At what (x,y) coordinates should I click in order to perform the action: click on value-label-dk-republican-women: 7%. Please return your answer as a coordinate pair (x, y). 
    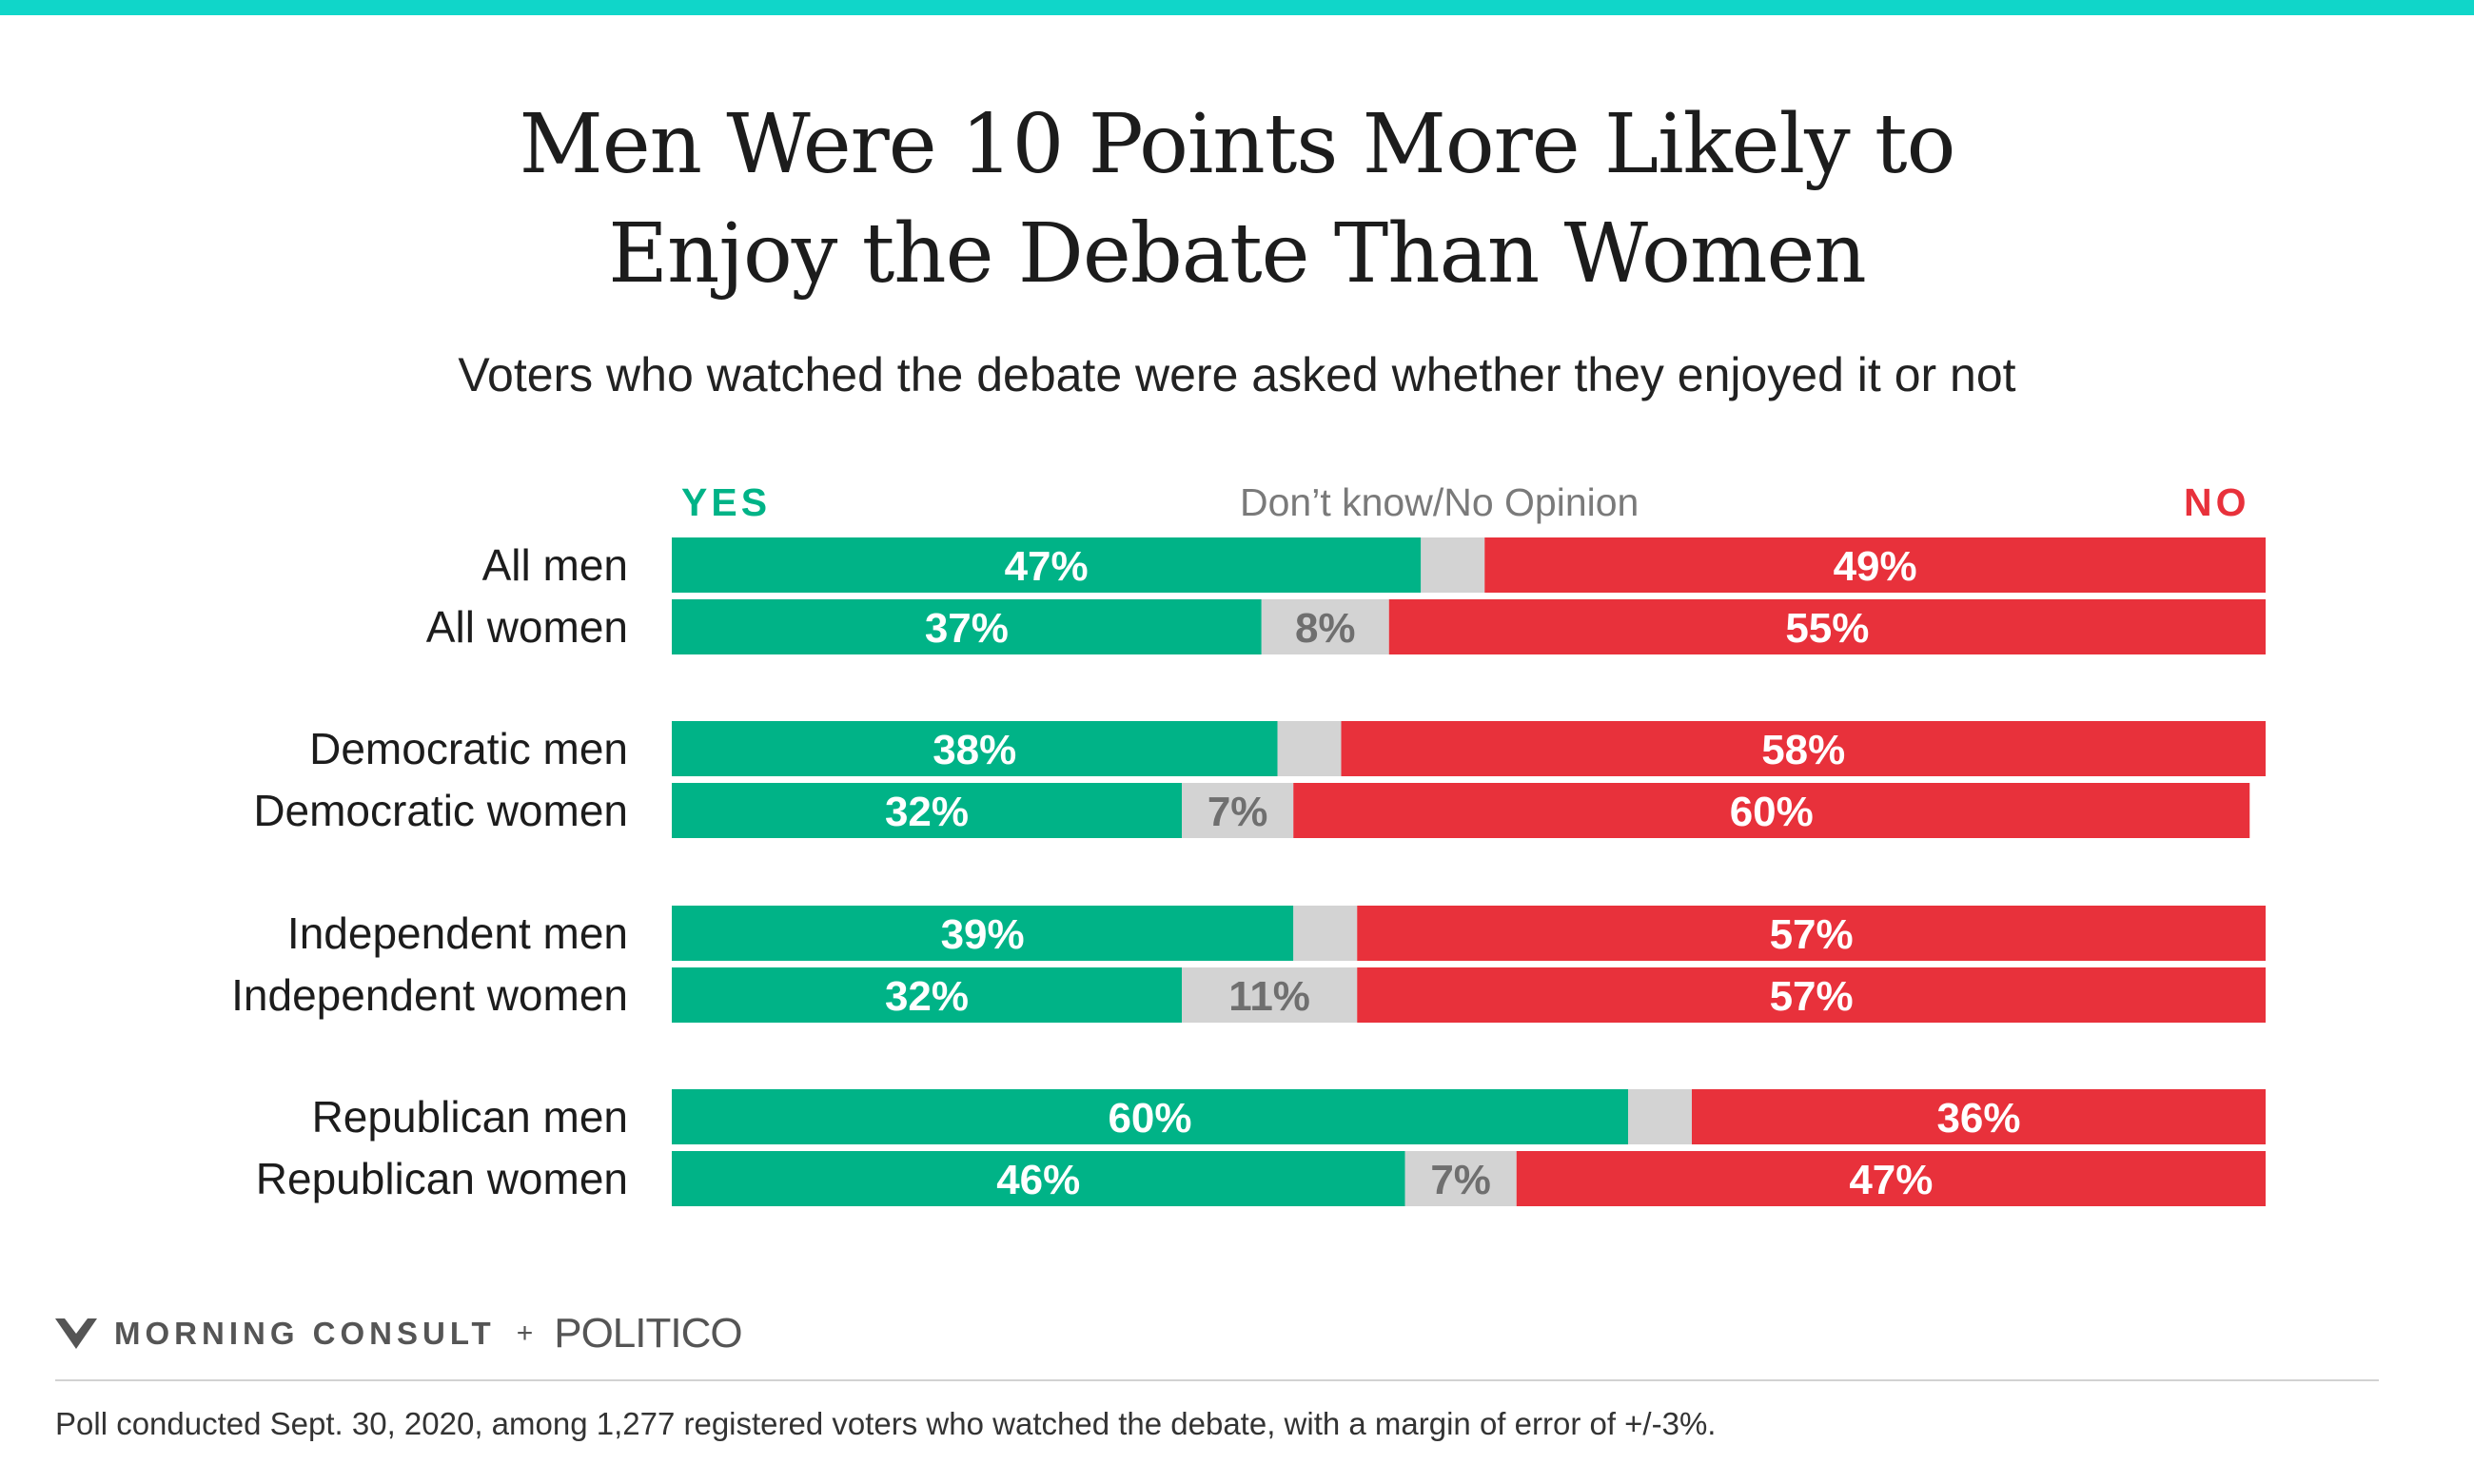
    Looking at the image, I should click on (1460, 1180).